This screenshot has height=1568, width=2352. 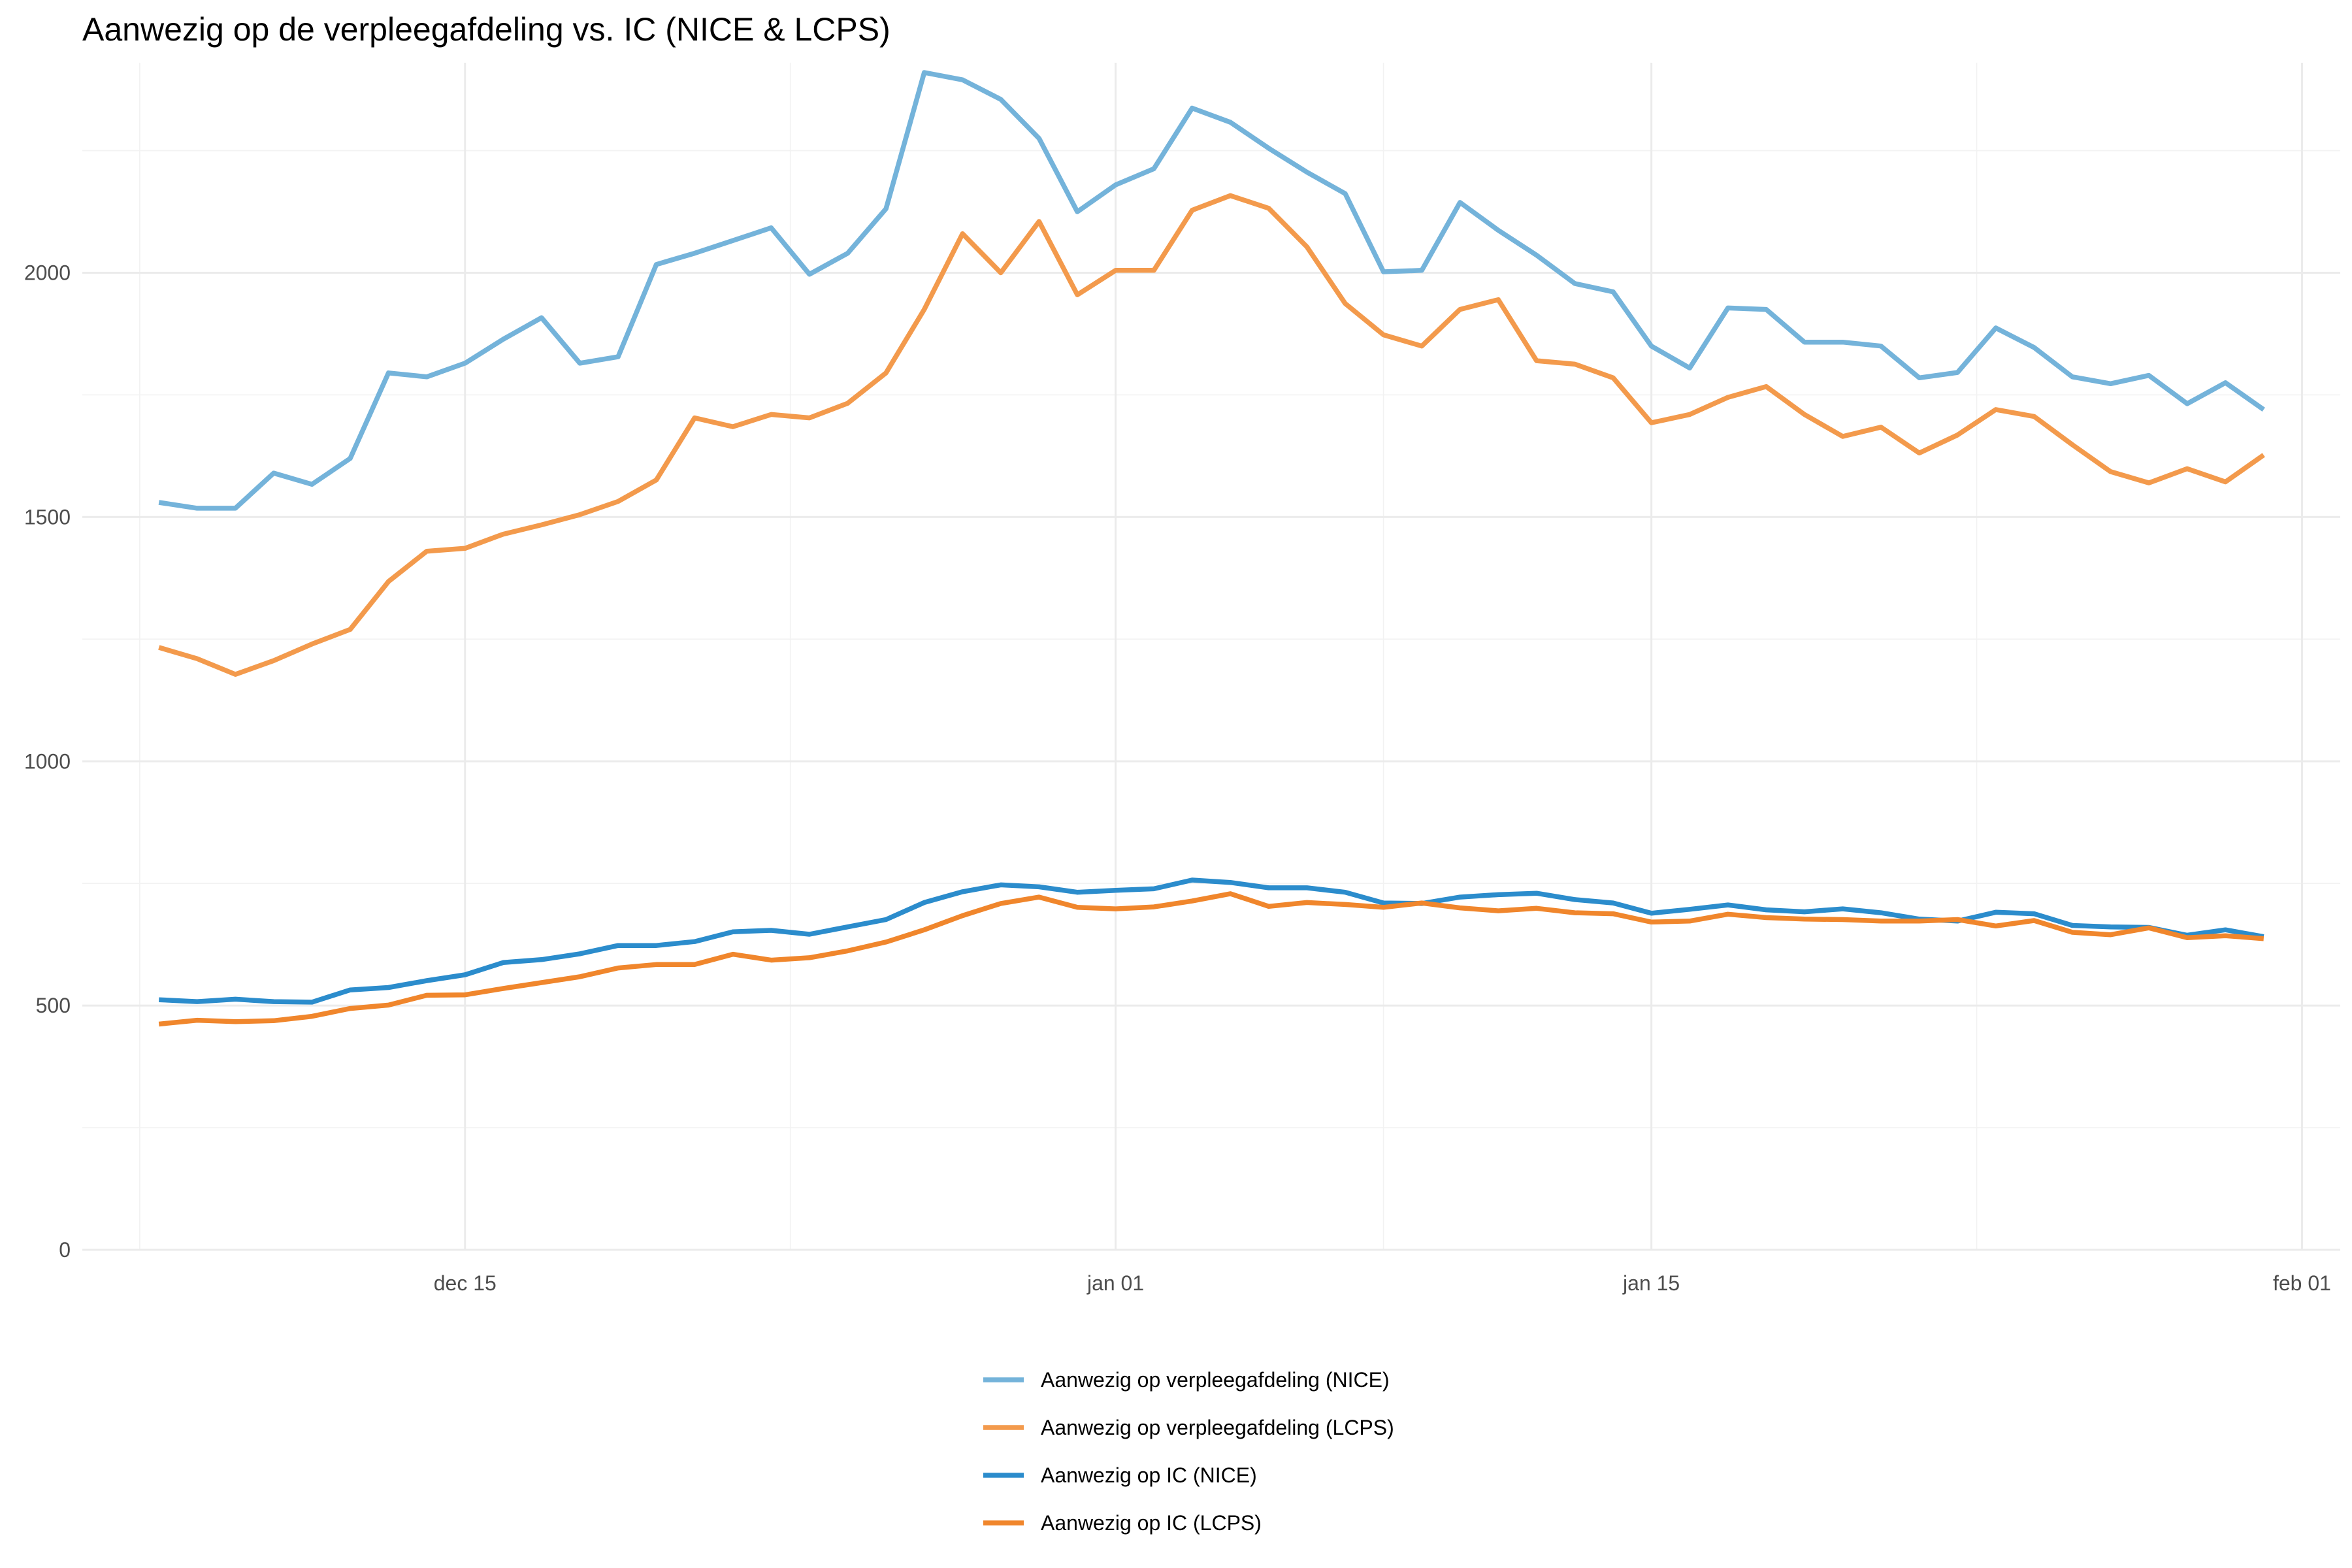 What do you see at coordinates (1651, 1283) in the screenshot?
I see `x-tick-label: jan 15` at bounding box center [1651, 1283].